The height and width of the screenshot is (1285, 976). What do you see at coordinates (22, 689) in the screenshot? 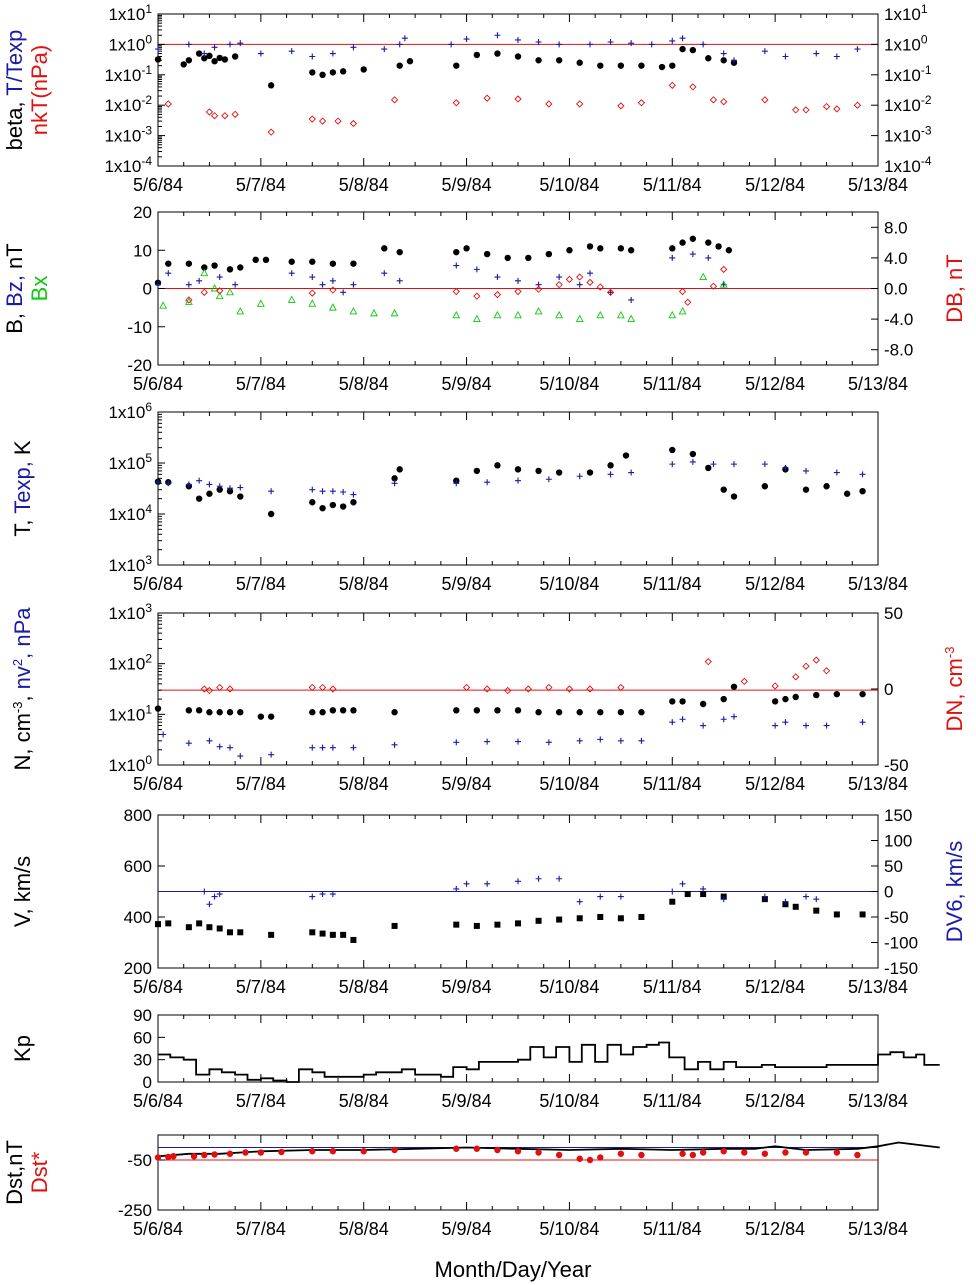
I see `y-axis-label: N, cm-3, nv2, nPa` at bounding box center [22, 689].